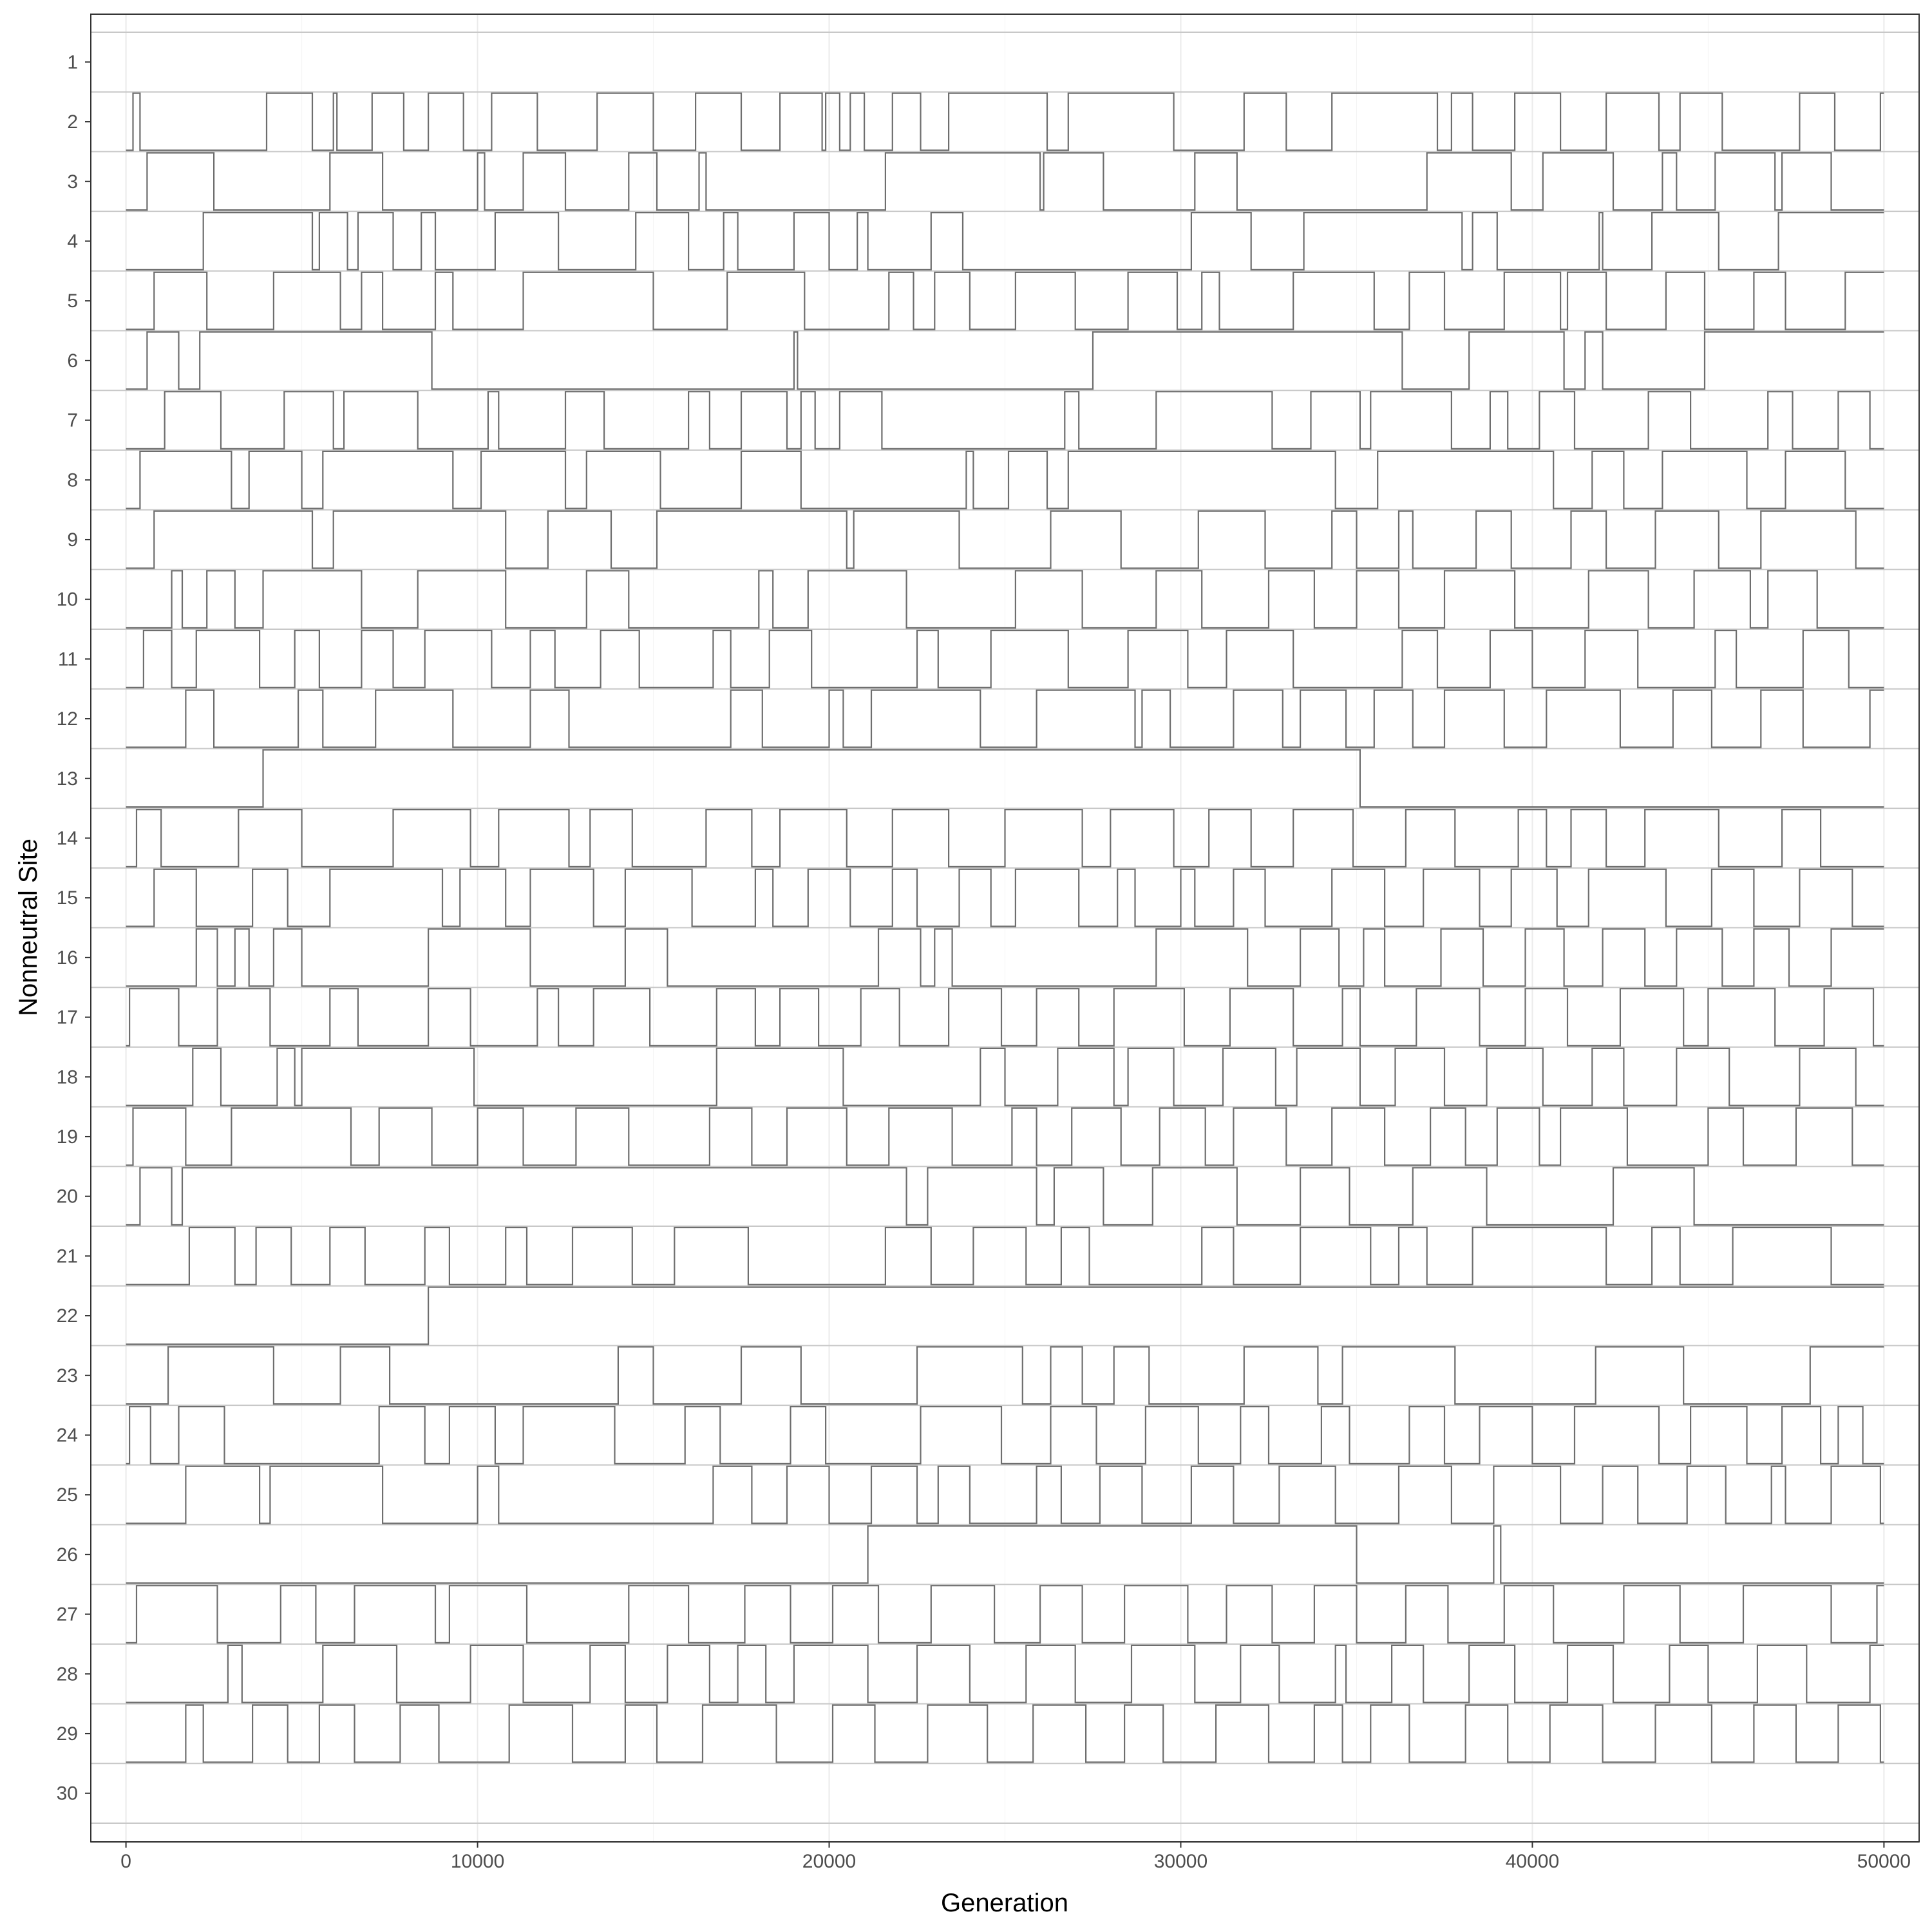 The height and width of the screenshot is (1932, 1932). I want to click on y-tick-label: 27, so click(67, 1614).